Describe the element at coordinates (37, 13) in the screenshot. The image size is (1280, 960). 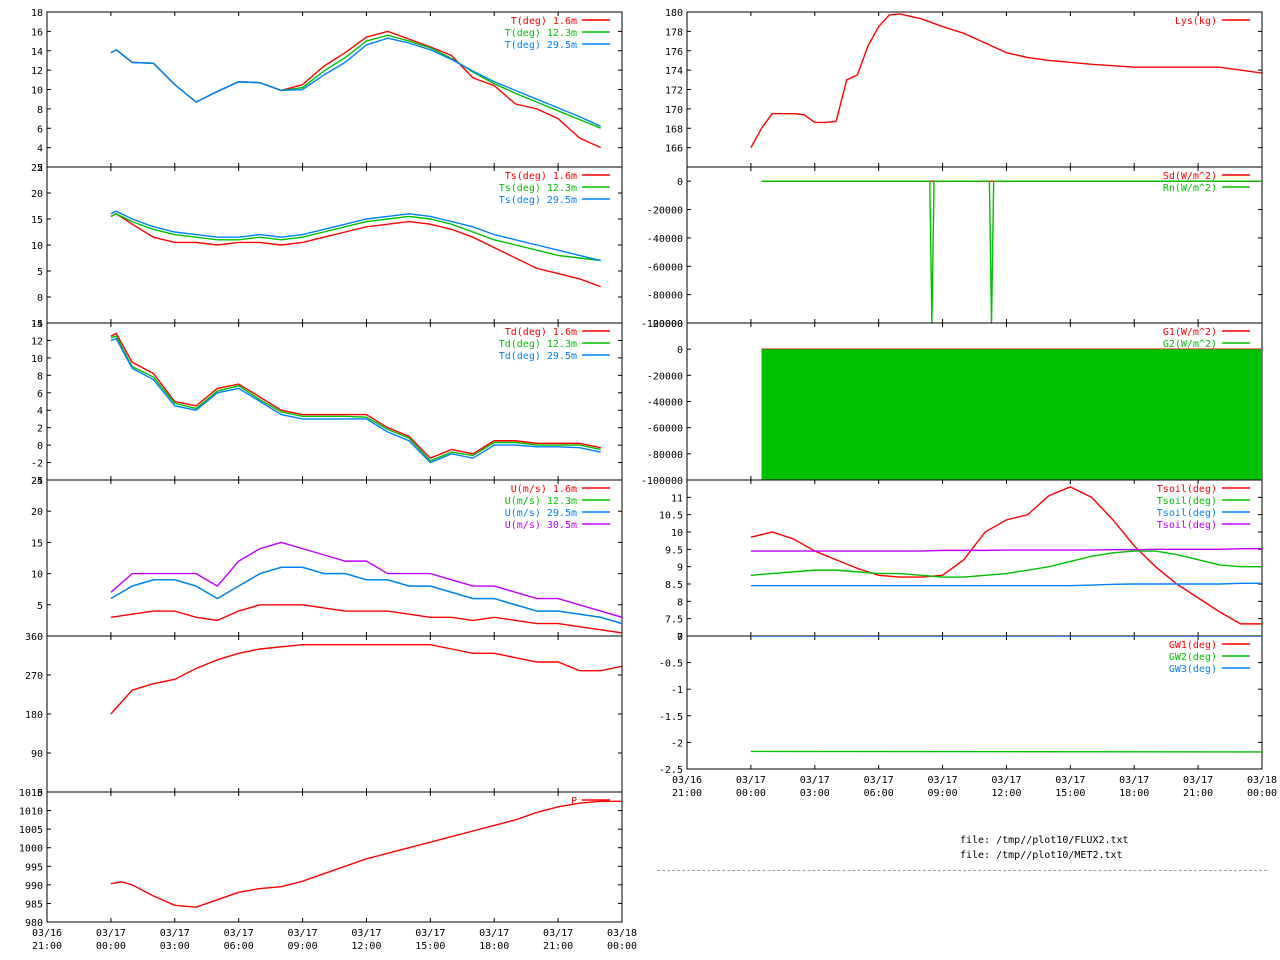
I see `y-tick-label: 18` at that location.